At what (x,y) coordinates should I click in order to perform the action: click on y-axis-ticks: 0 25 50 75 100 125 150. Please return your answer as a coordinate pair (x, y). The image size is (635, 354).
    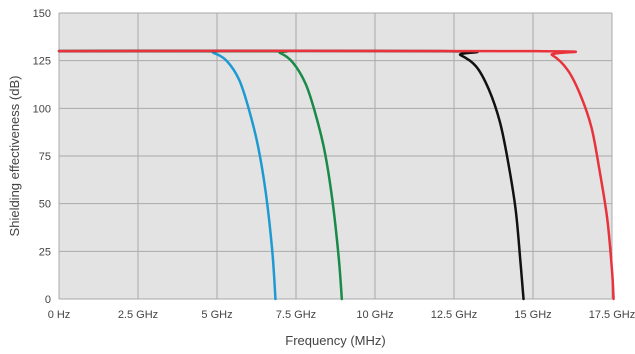
    Looking at the image, I should click on (42, 157).